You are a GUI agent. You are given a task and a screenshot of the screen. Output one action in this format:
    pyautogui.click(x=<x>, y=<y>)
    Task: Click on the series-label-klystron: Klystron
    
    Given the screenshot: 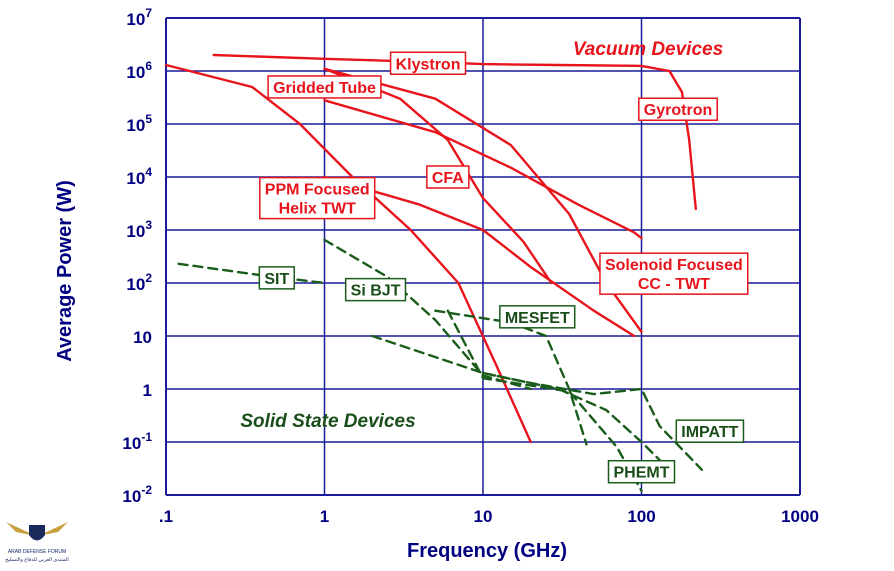 What is the action you would take?
    pyautogui.click(x=428, y=63)
    